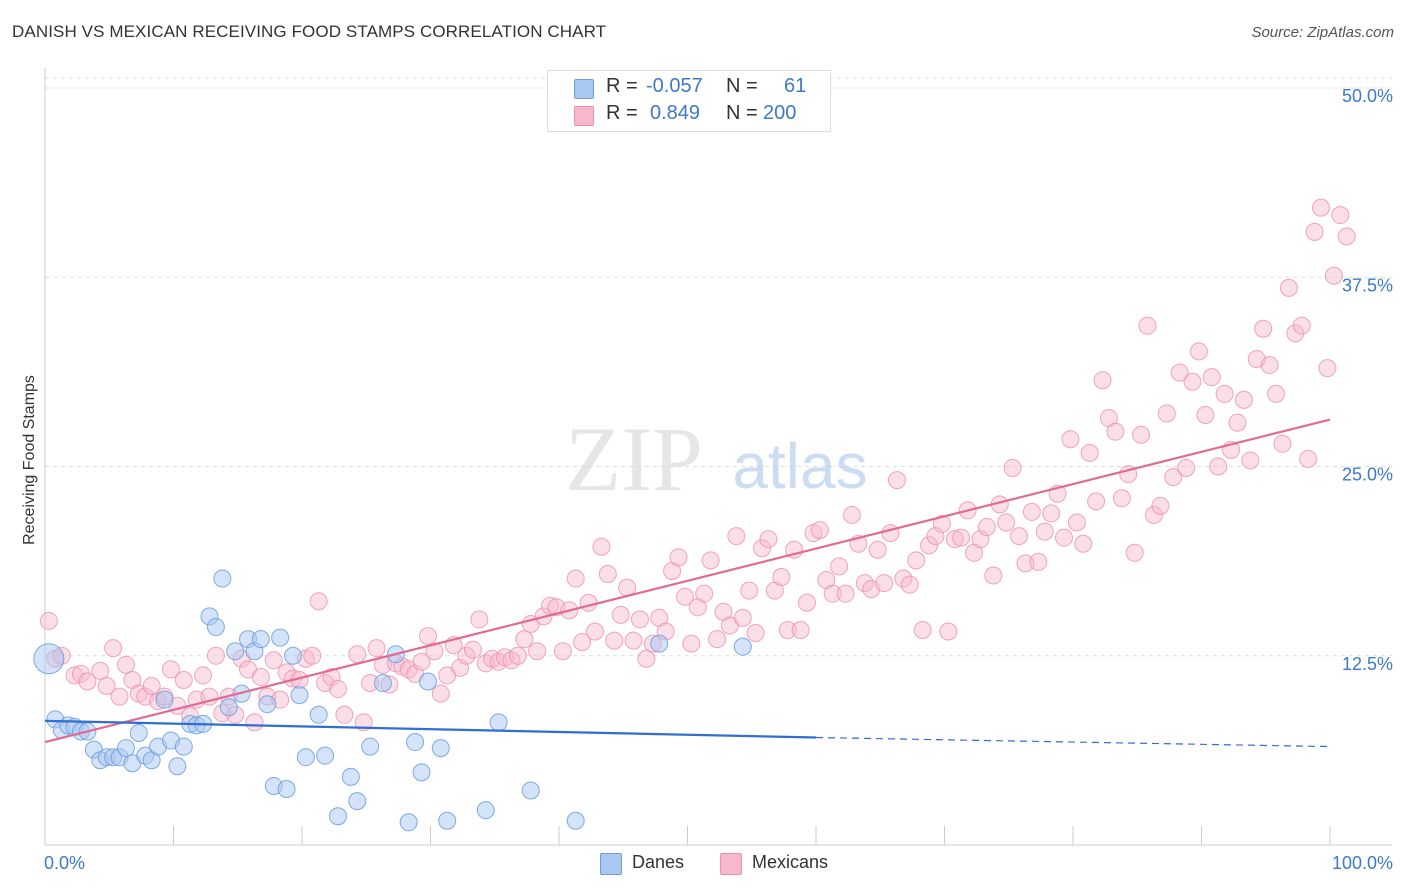 This screenshot has height=892, width=1406. Describe the element at coordinates (780, 113) in the screenshot. I see `mexicans-n-value: 200` at that location.